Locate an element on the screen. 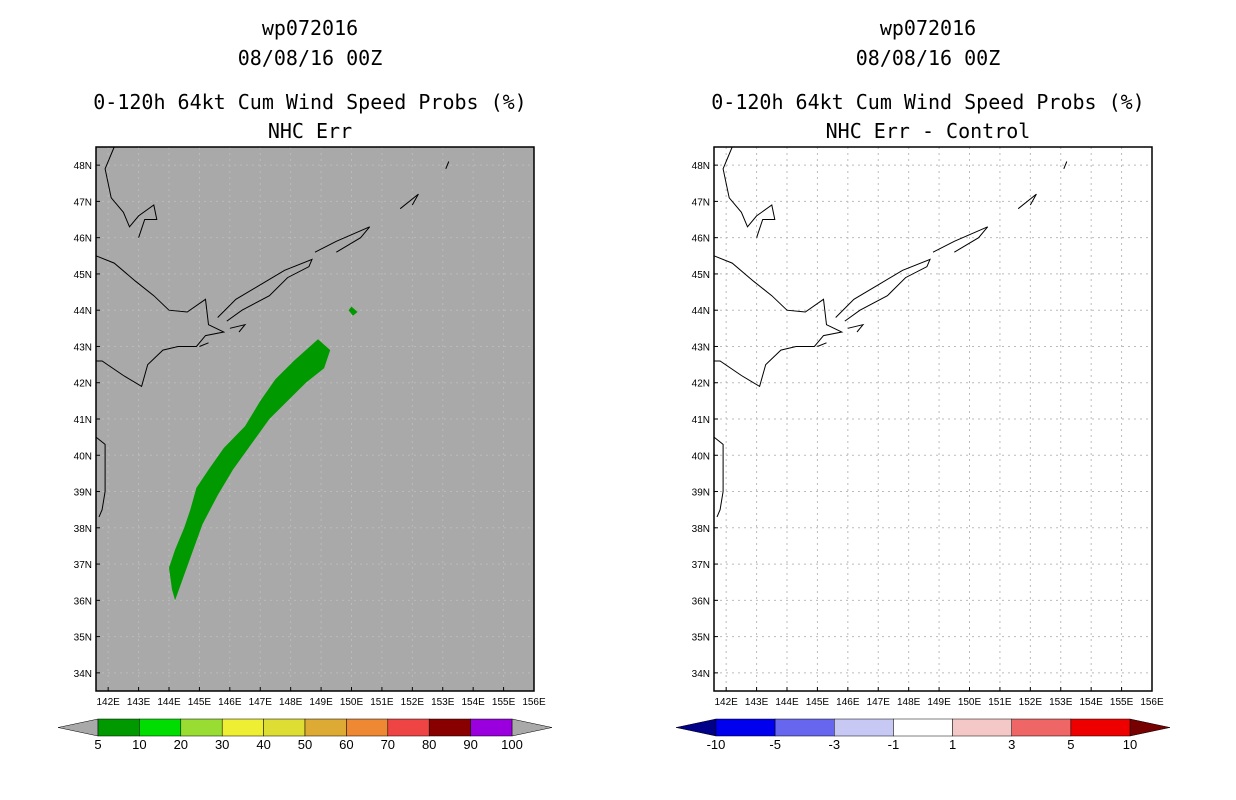 This screenshot has width=1236, height=800. left-storm-id: wp072016 is located at coordinates (310, 28).